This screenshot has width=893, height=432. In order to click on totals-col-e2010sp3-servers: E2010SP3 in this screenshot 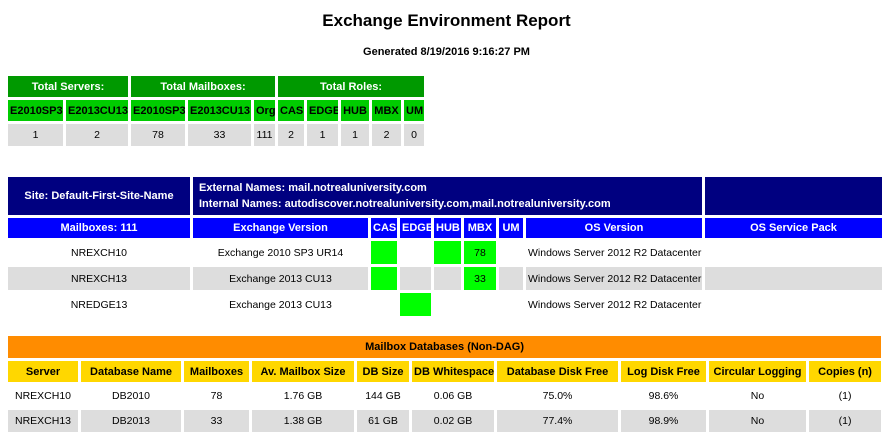, I will do `click(35, 110)`.